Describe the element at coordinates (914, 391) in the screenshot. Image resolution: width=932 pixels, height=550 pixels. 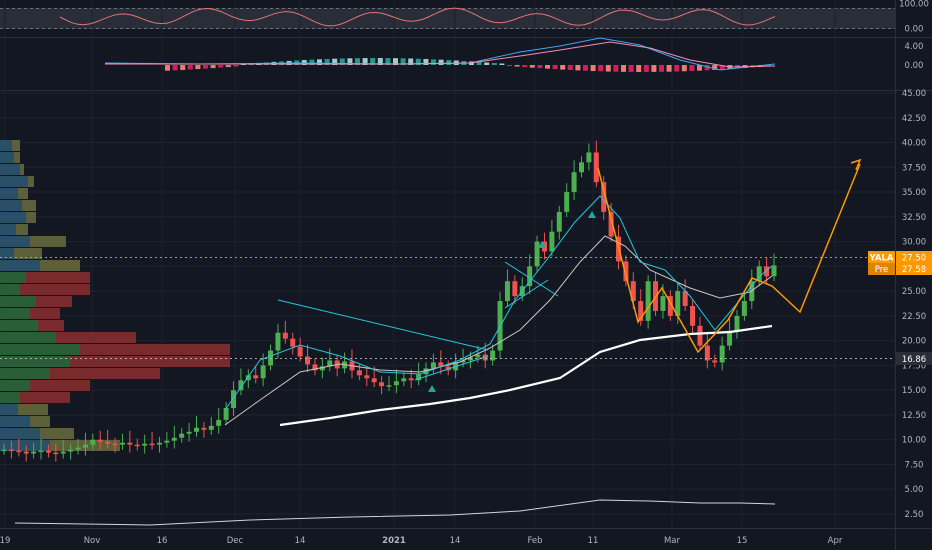
I see `price-axis-tick: 15.00` at that location.